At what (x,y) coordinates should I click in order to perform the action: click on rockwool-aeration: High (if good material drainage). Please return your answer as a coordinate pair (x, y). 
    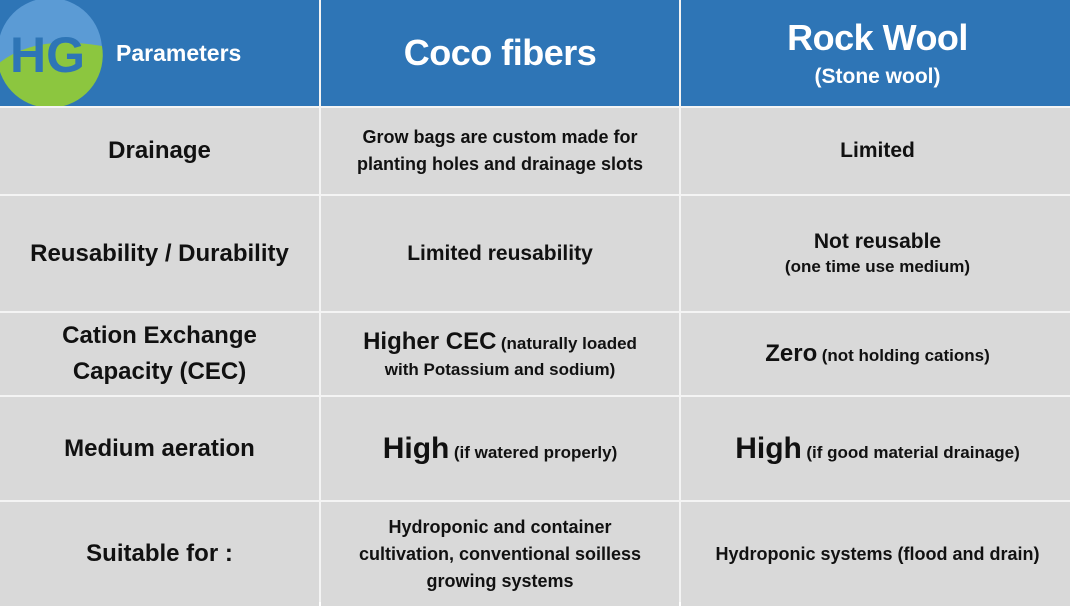
    Looking at the image, I should click on (875, 448).